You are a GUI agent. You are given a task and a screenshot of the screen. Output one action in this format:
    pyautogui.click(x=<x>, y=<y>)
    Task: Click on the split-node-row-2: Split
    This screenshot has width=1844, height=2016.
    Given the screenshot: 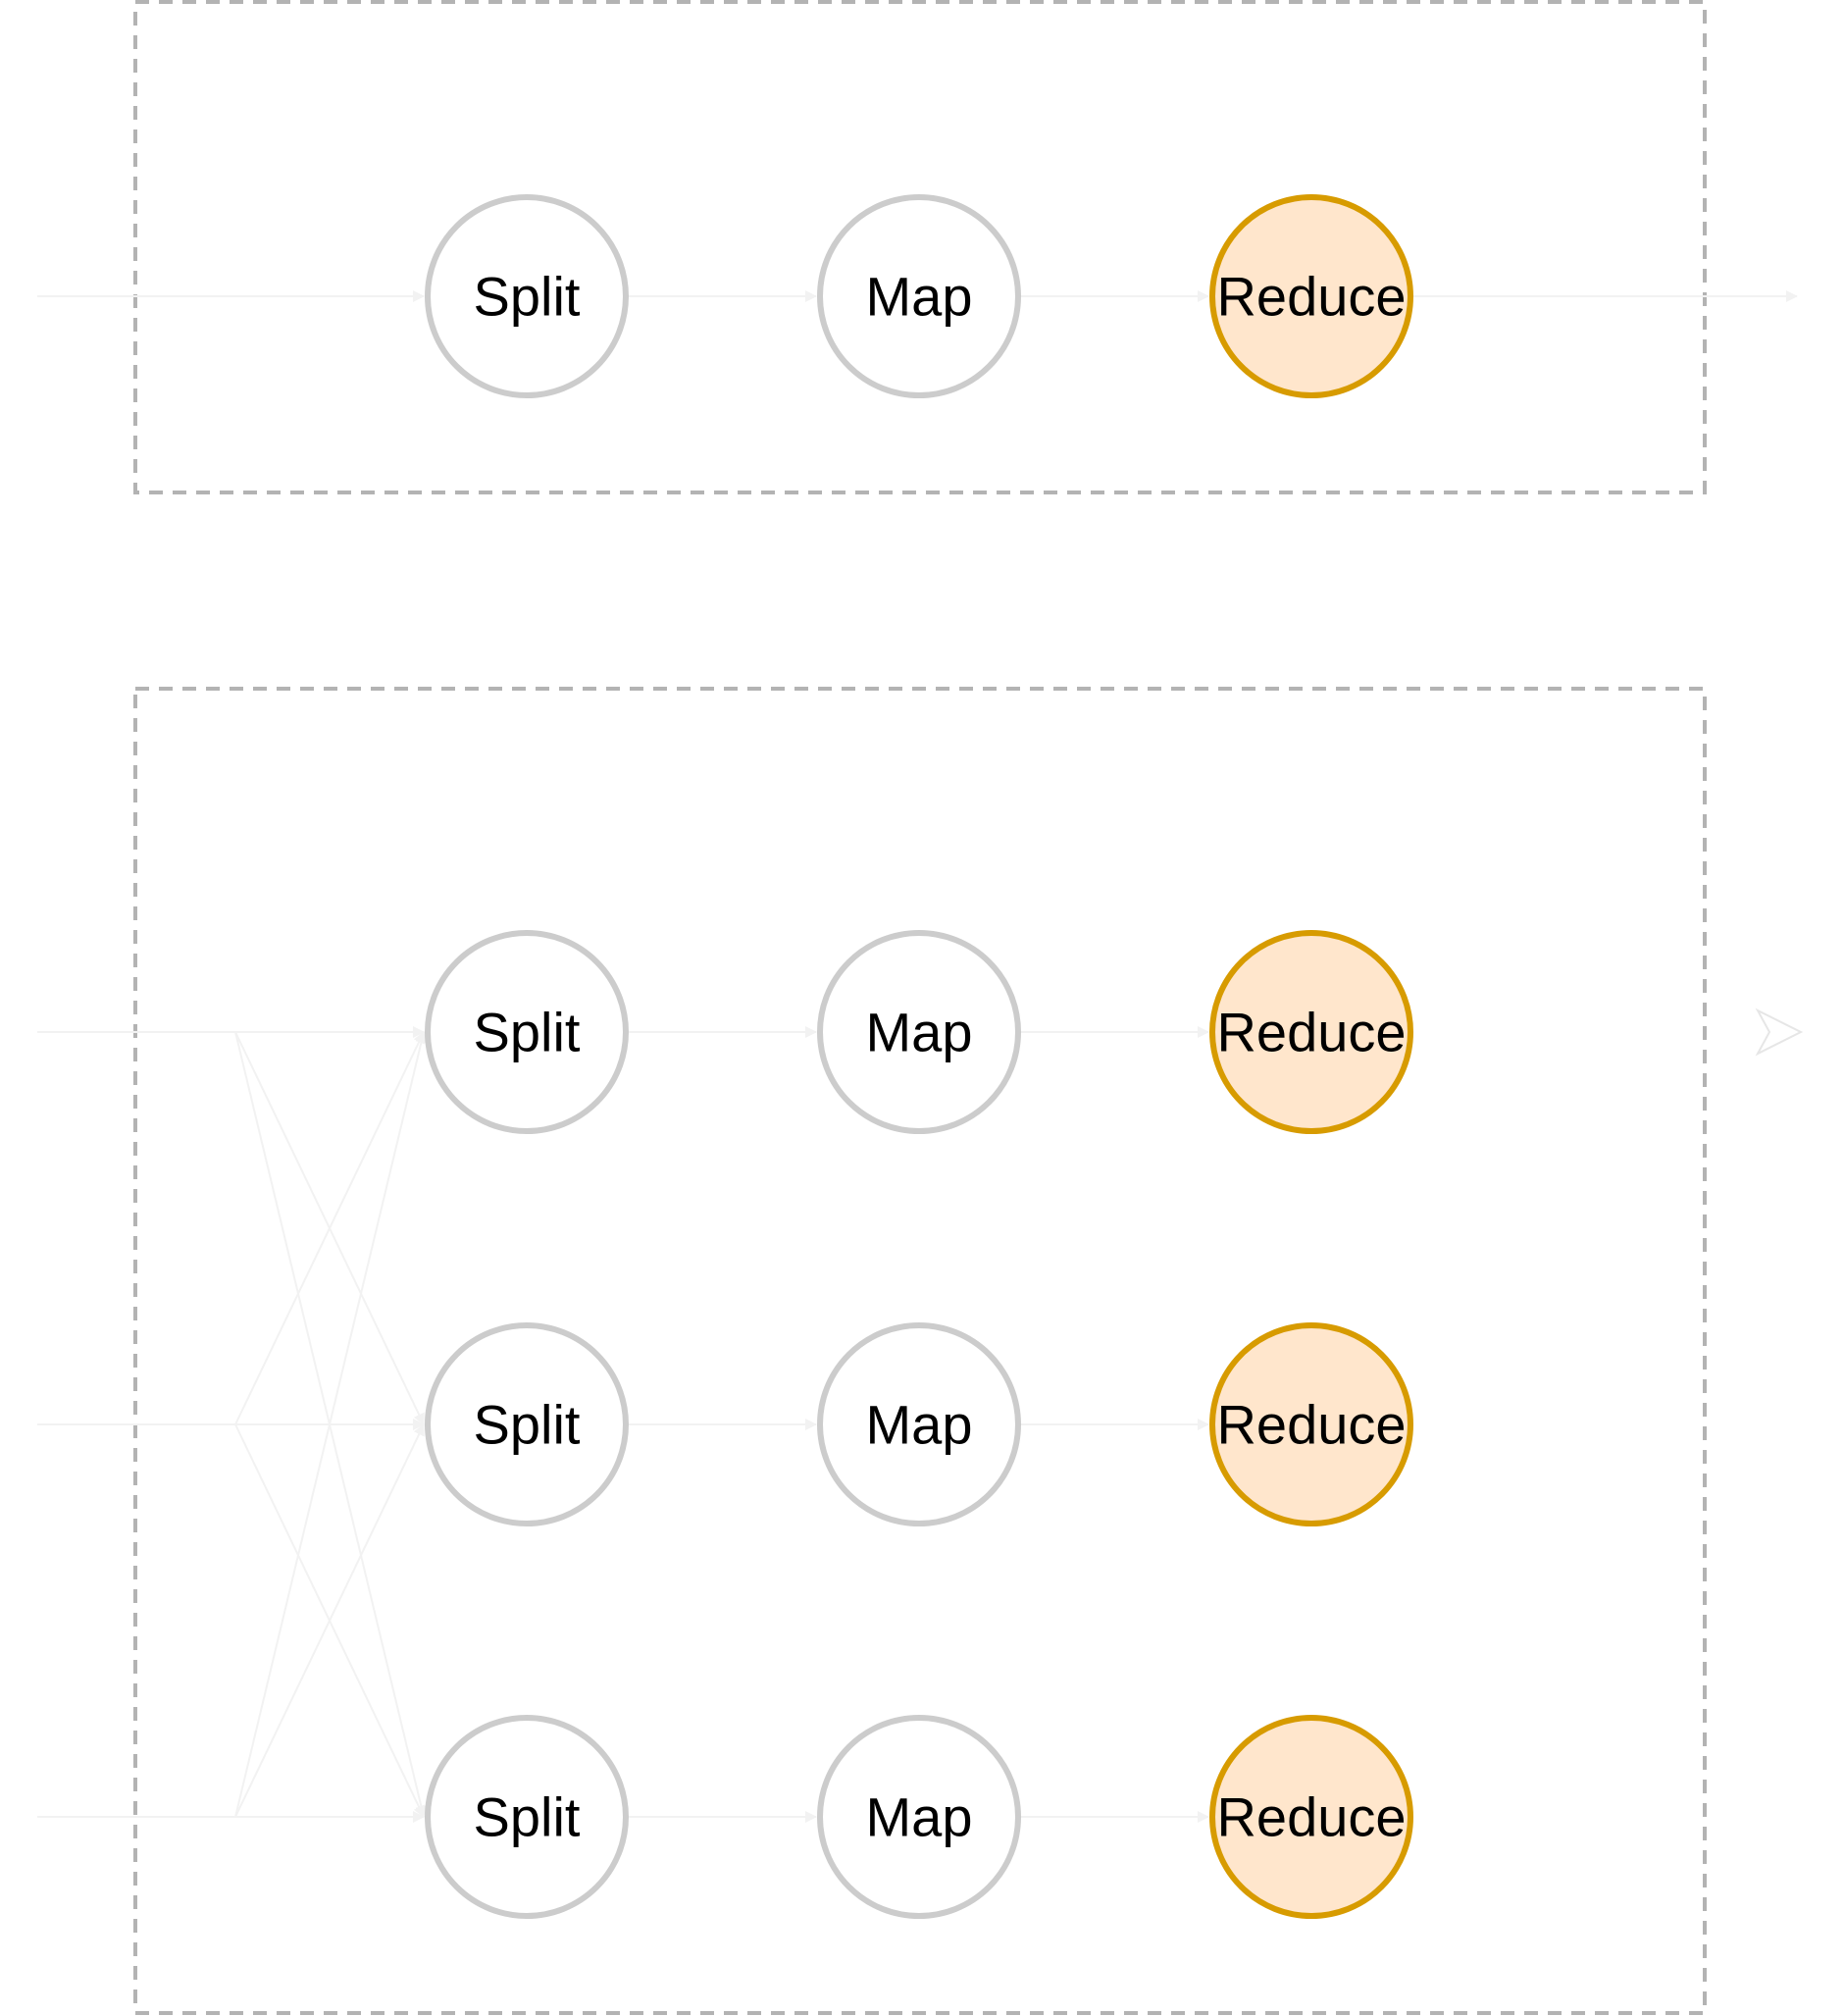 What is the action you would take?
    pyautogui.click(x=527, y=1424)
    